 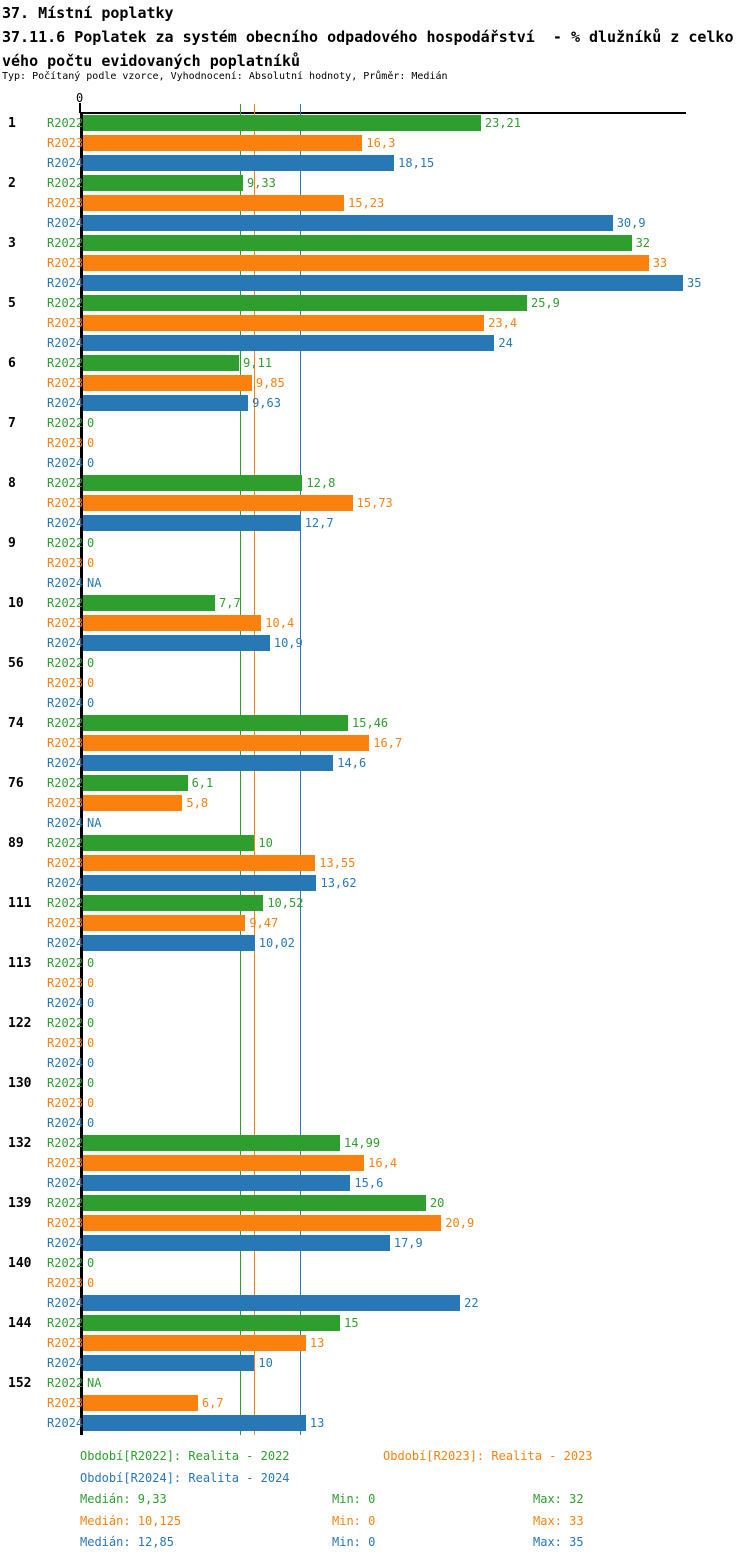 I want to click on series-label-132-r2023: R2023, so click(x=65, y=1163).